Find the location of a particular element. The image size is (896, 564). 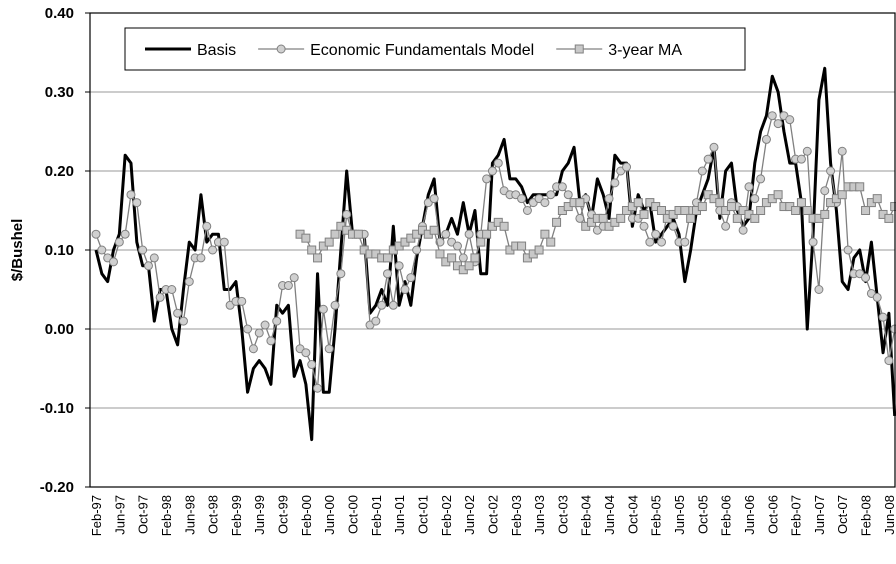

x-tick-label: Jun-99 is located at coordinates (259, 515).